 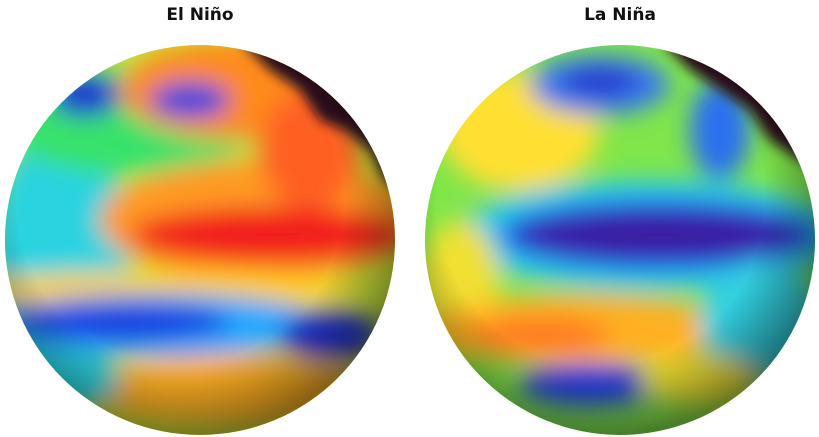 What do you see at coordinates (199, 15) in the screenshot?
I see `panel-title: El Niño` at bounding box center [199, 15].